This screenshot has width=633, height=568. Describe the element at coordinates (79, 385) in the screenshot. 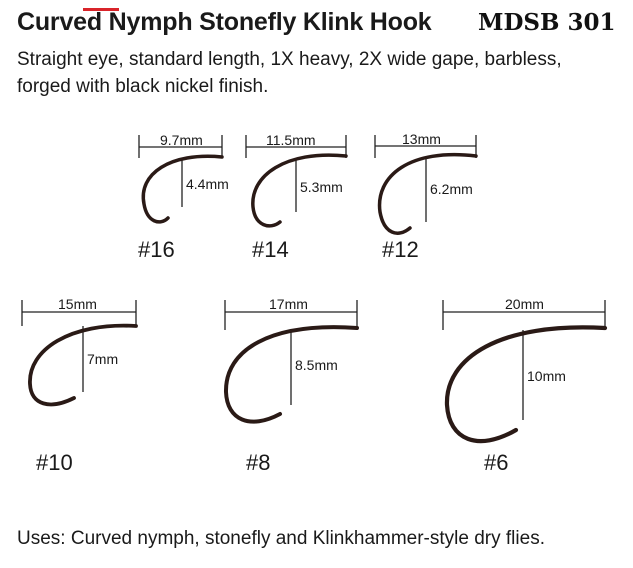

I see `hook-10: 15mm 7mm #10` at that location.